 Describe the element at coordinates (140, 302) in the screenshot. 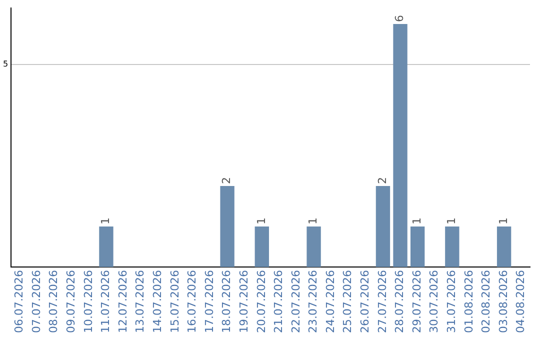

I see `x-tick-label: 13.07.2026` at that location.